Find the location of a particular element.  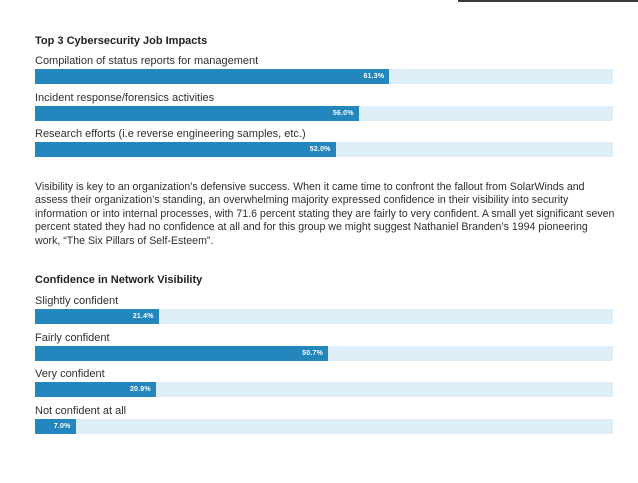

bar-row: Slightly confident 21.4% is located at coordinates (324, 312).